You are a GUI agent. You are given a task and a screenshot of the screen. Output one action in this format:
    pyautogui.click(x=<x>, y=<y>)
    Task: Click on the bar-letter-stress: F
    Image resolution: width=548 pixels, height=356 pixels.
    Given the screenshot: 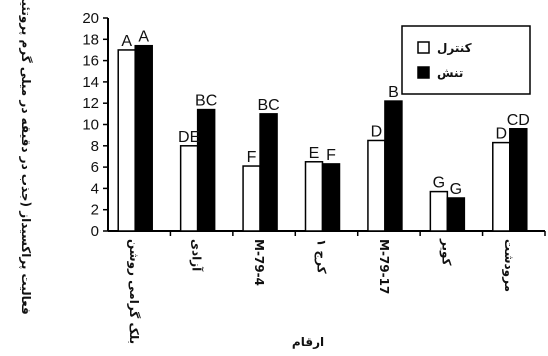 What is the action you would take?
    pyautogui.click(x=331, y=155)
    